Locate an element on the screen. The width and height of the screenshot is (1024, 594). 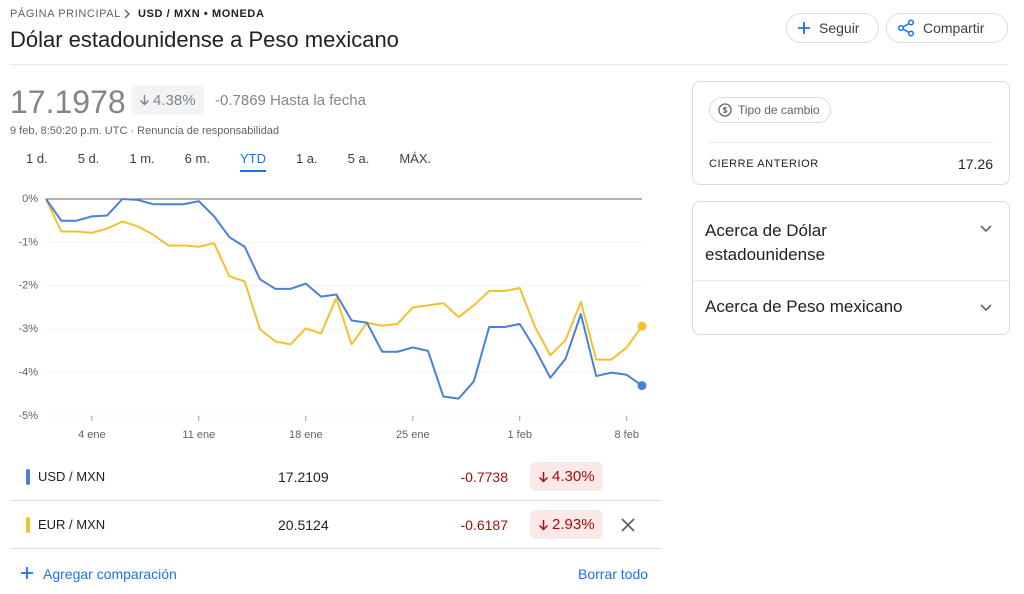
range-tab: 5 a. is located at coordinates (358, 158).